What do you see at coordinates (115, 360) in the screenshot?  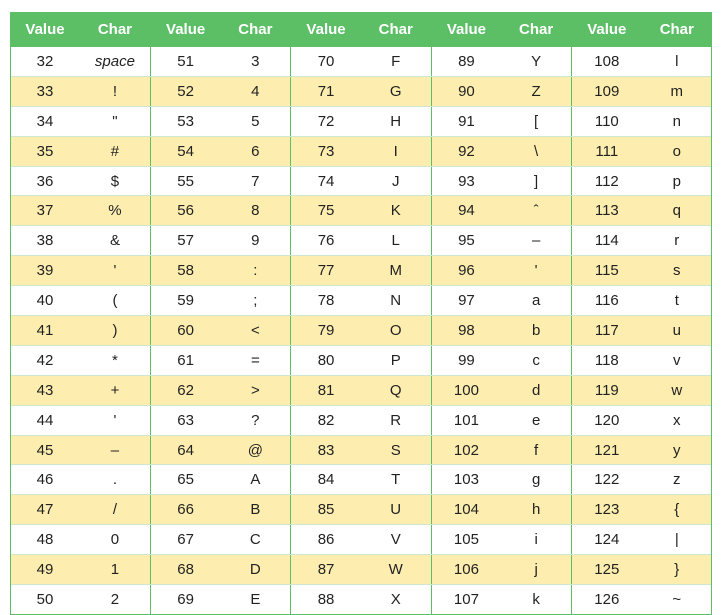 I see `cell-char: *` at bounding box center [115, 360].